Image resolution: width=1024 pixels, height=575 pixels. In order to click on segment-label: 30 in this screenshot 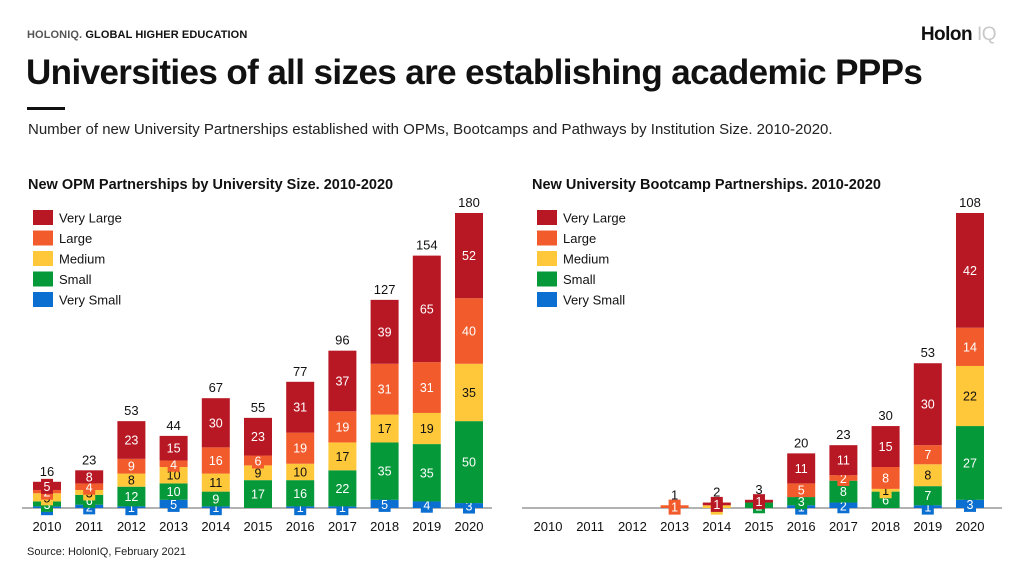, I will do `click(928, 405)`.